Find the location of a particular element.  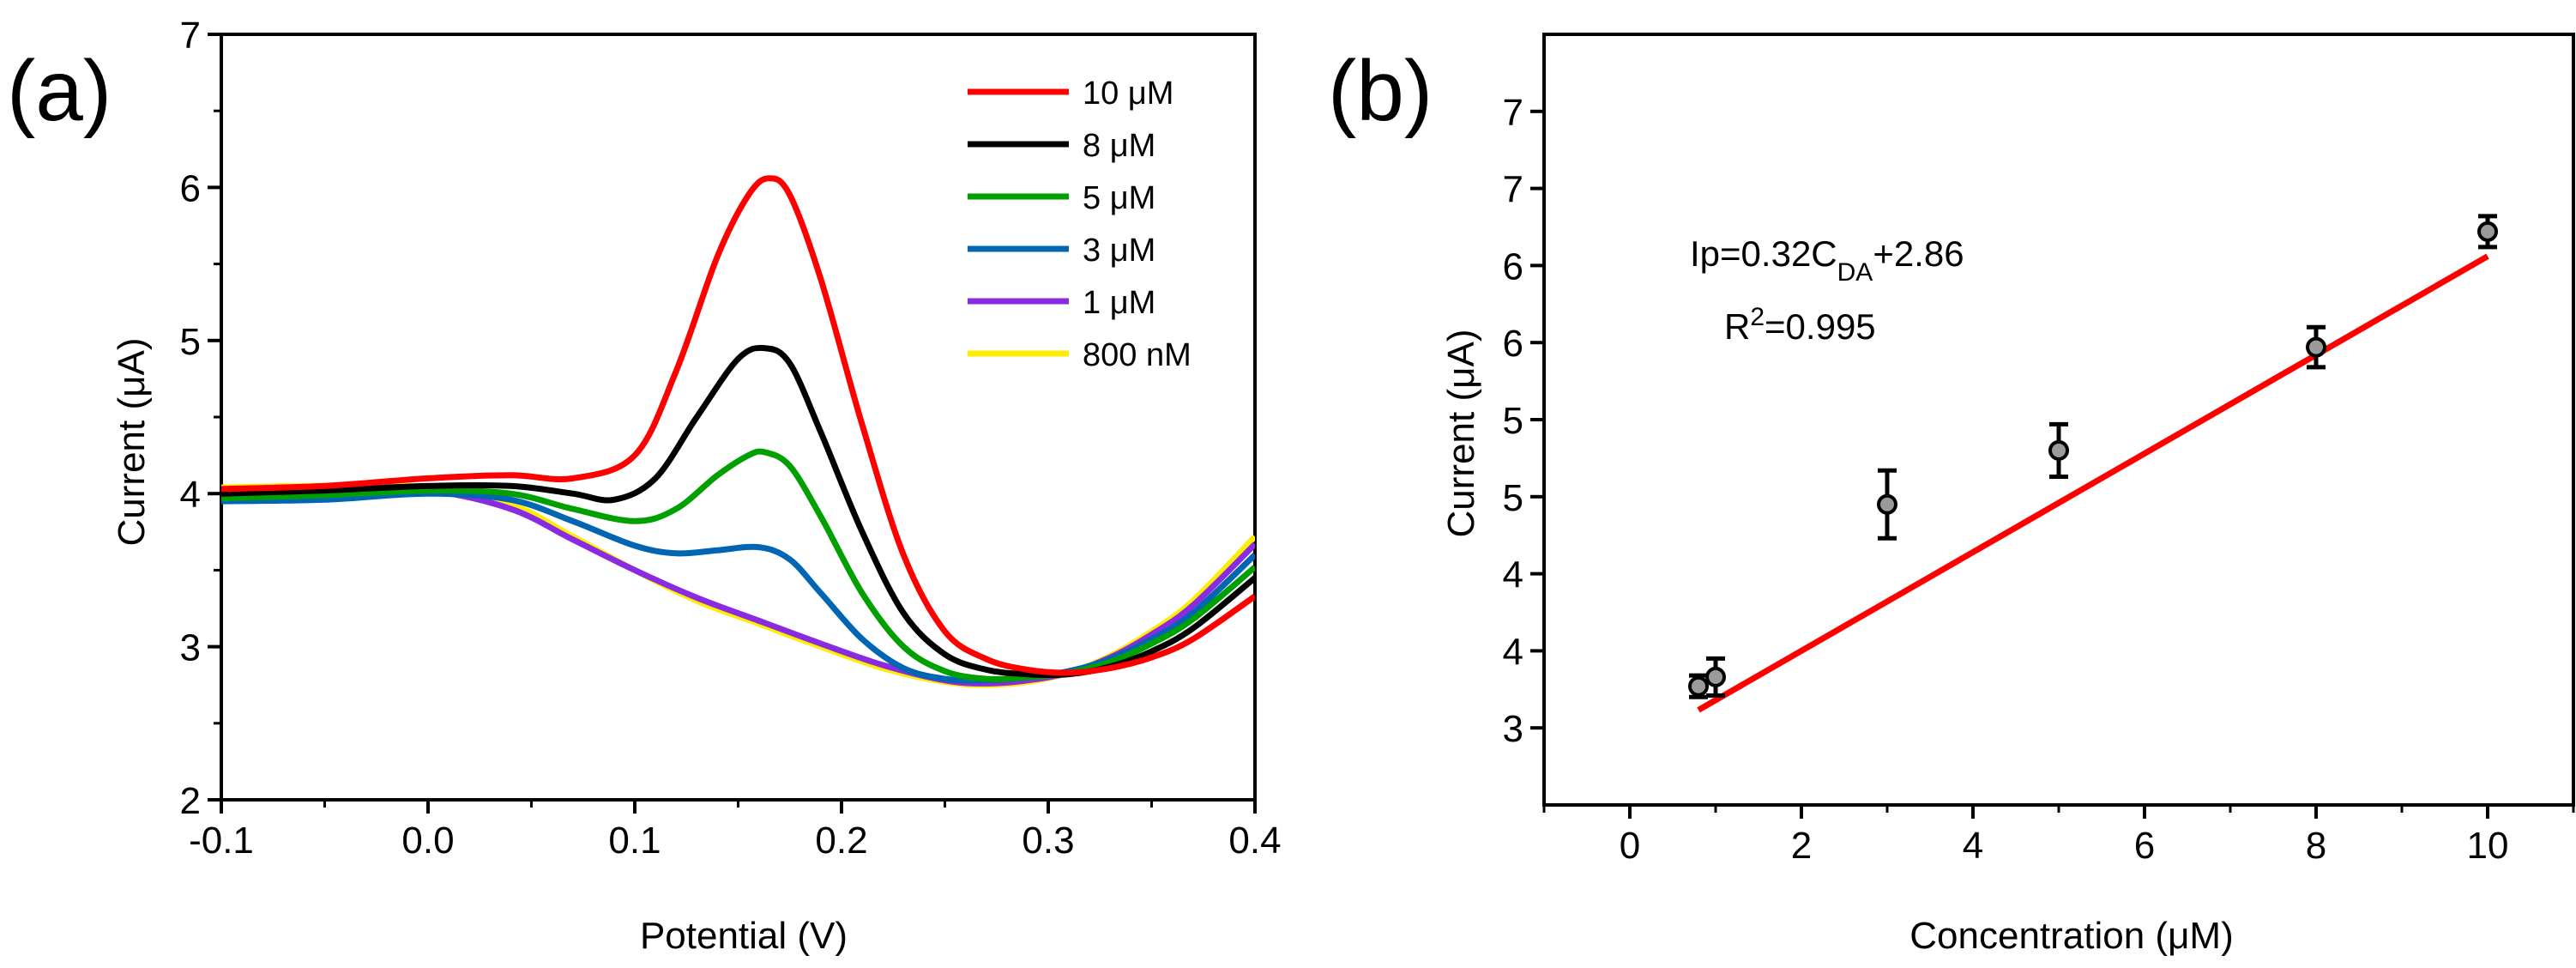

fit-equation: Ip=0.32CDA+2.86 is located at coordinates (1827, 260).